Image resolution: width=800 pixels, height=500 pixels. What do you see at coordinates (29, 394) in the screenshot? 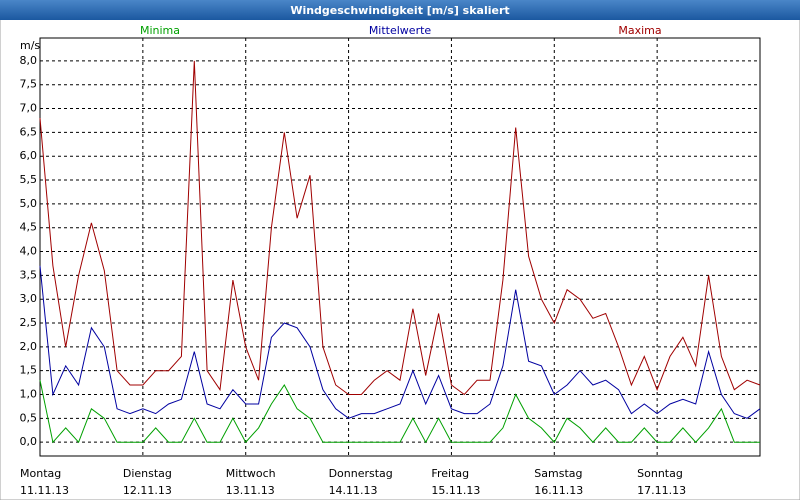
I see `y-tick-label: 1,0` at bounding box center [29, 394].